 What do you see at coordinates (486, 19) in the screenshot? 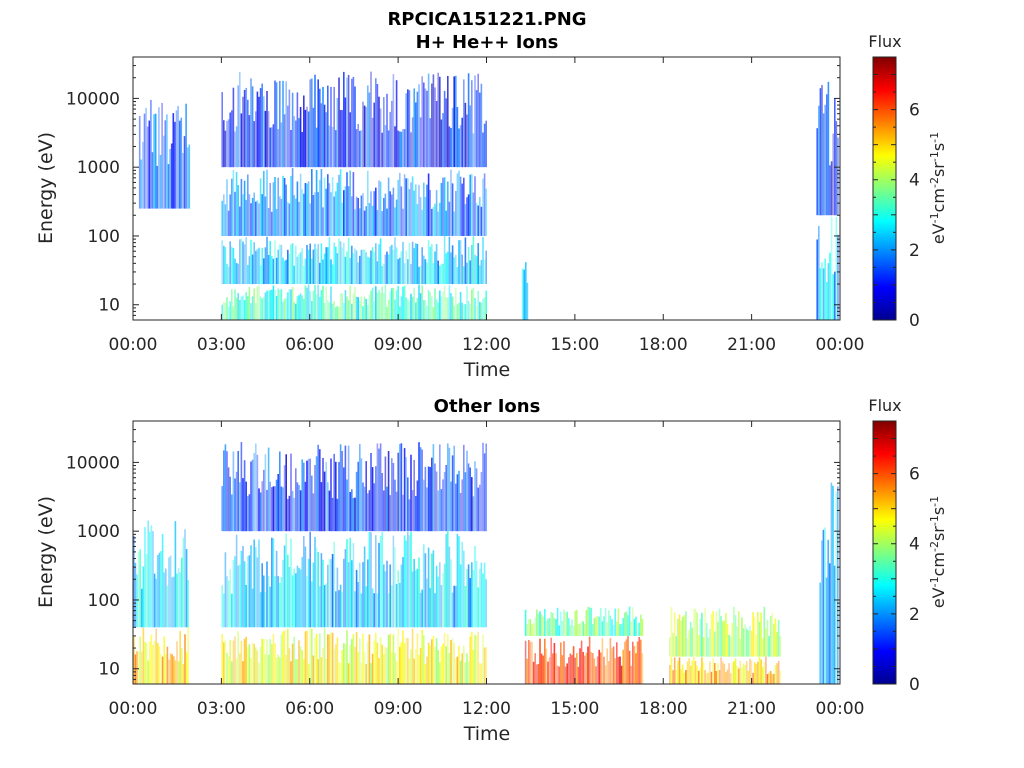
I see `figure-title: RPCICA151221.PNG` at bounding box center [486, 19].